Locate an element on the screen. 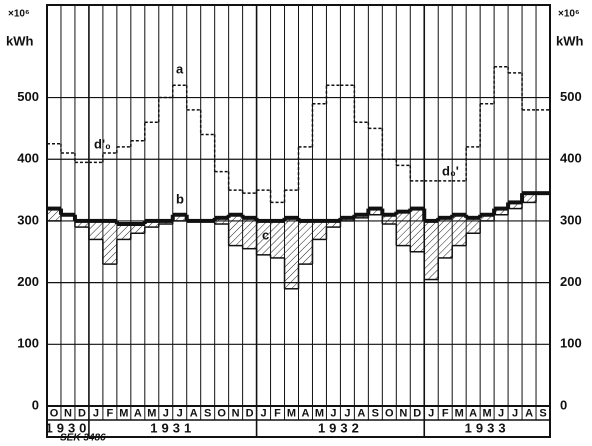  y-tick-label: 400 is located at coordinates (28, 158).